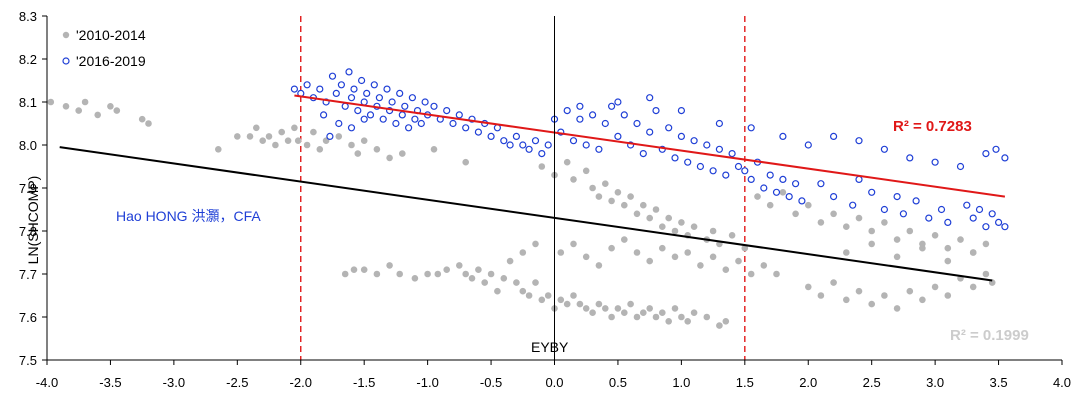  I want to click on x-tick-label: -2.0, so click(301, 382).